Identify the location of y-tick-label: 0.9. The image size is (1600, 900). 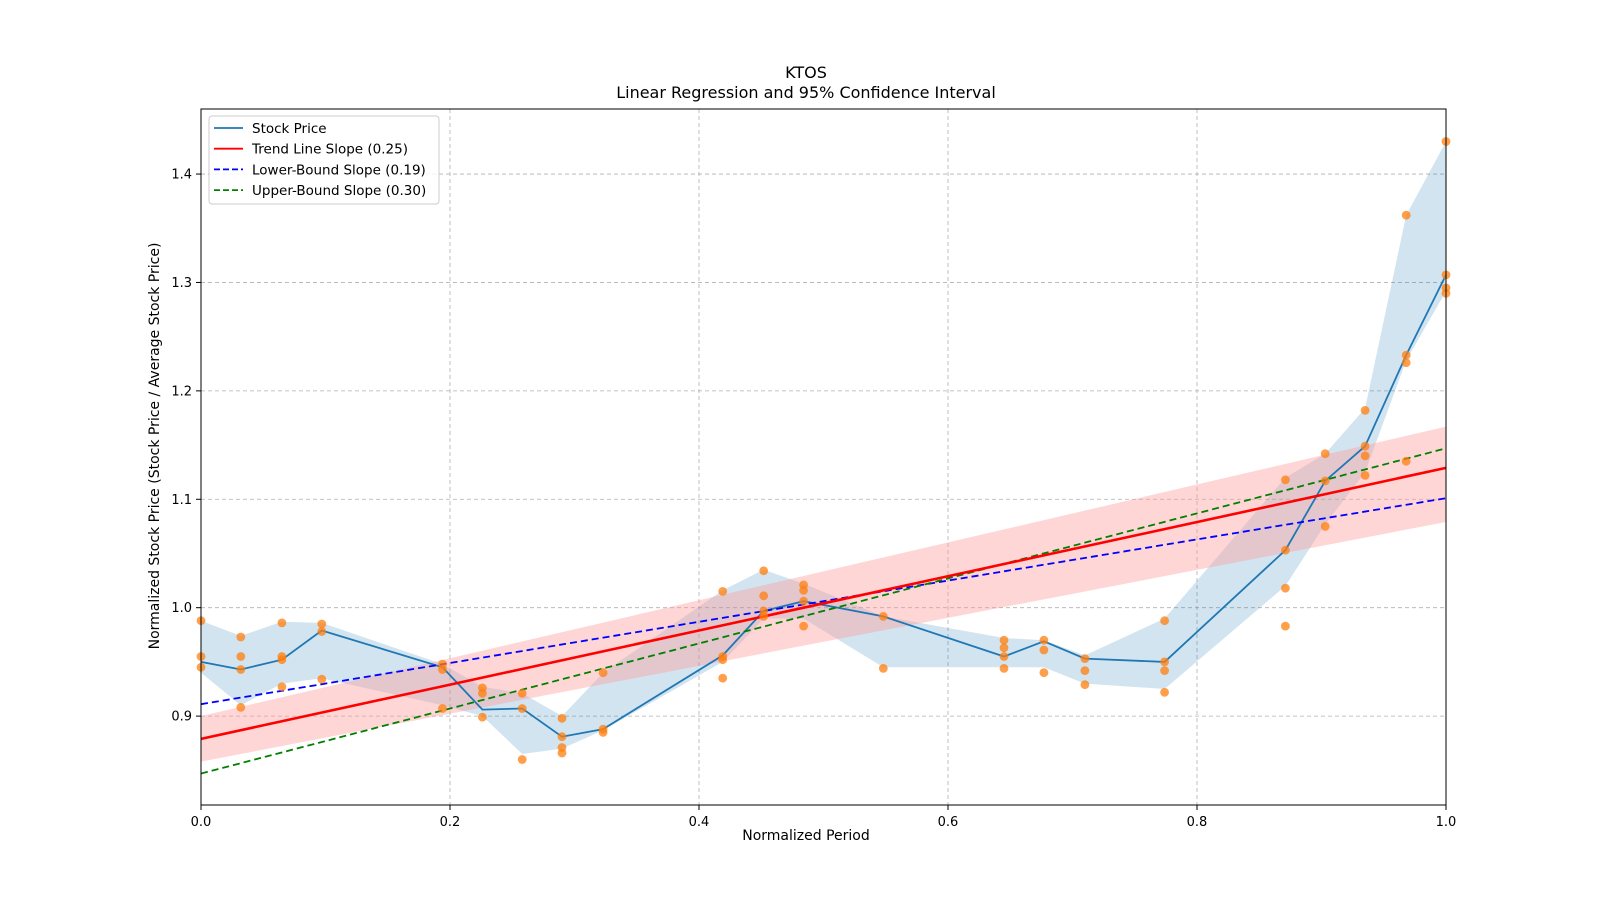
(181, 717).